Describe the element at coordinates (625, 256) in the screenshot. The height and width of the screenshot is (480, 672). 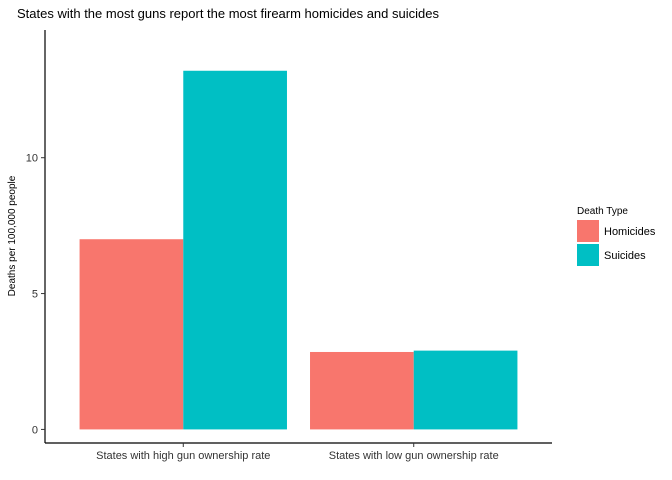
I see `legend-label-suicides: Suicides` at that location.